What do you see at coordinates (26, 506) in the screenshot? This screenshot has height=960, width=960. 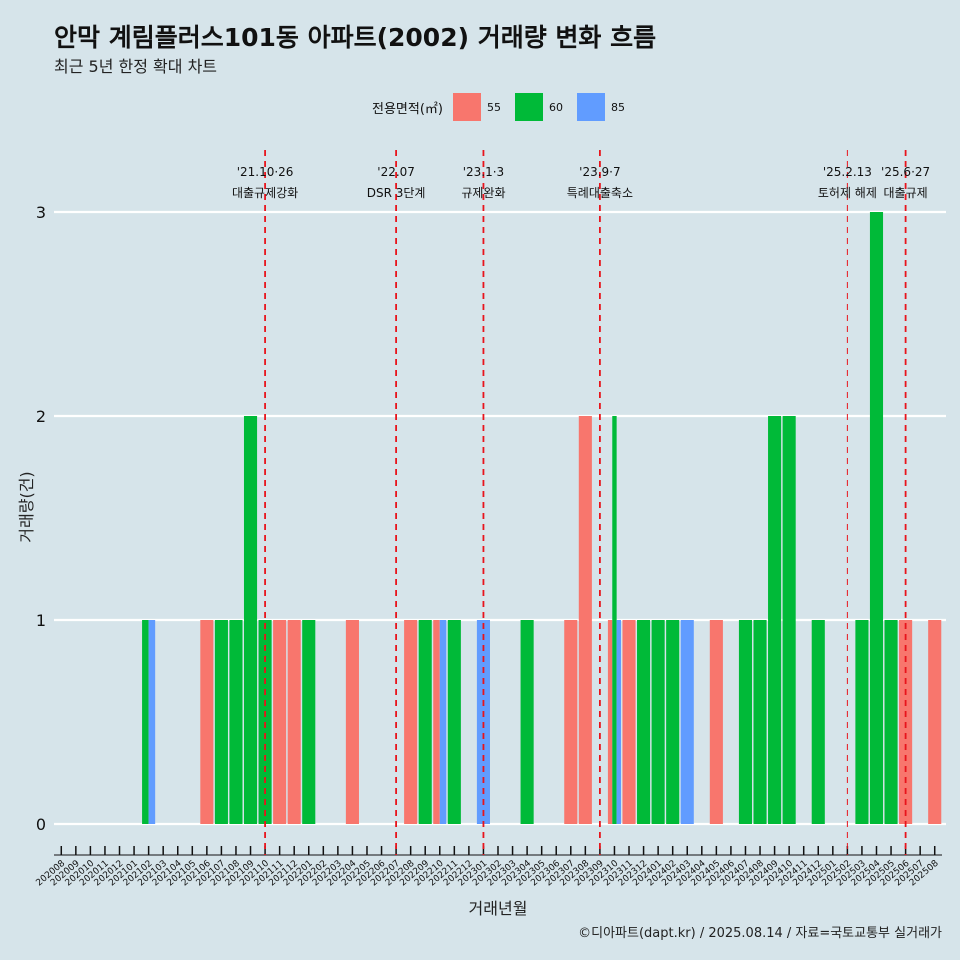 I see `y-axis-title: 거래량(건)` at bounding box center [26, 506].